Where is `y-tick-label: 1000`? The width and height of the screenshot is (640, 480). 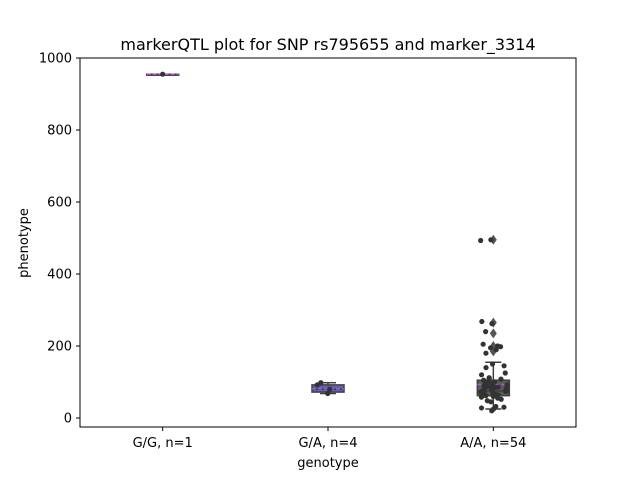 y-tick-label: 1000 is located at coordinates (55, 59).